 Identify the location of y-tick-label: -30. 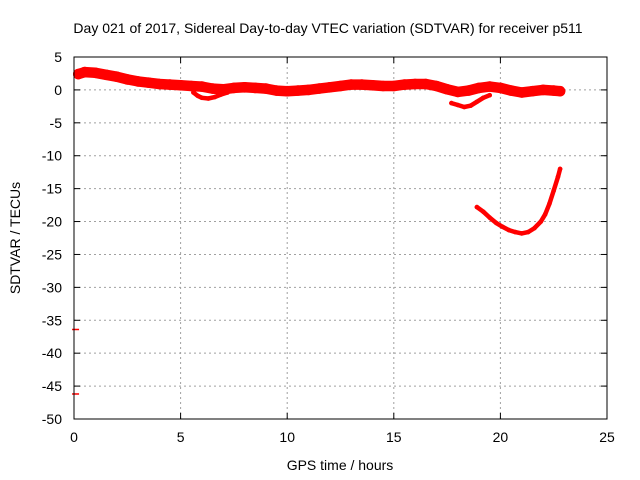
(52, 287).